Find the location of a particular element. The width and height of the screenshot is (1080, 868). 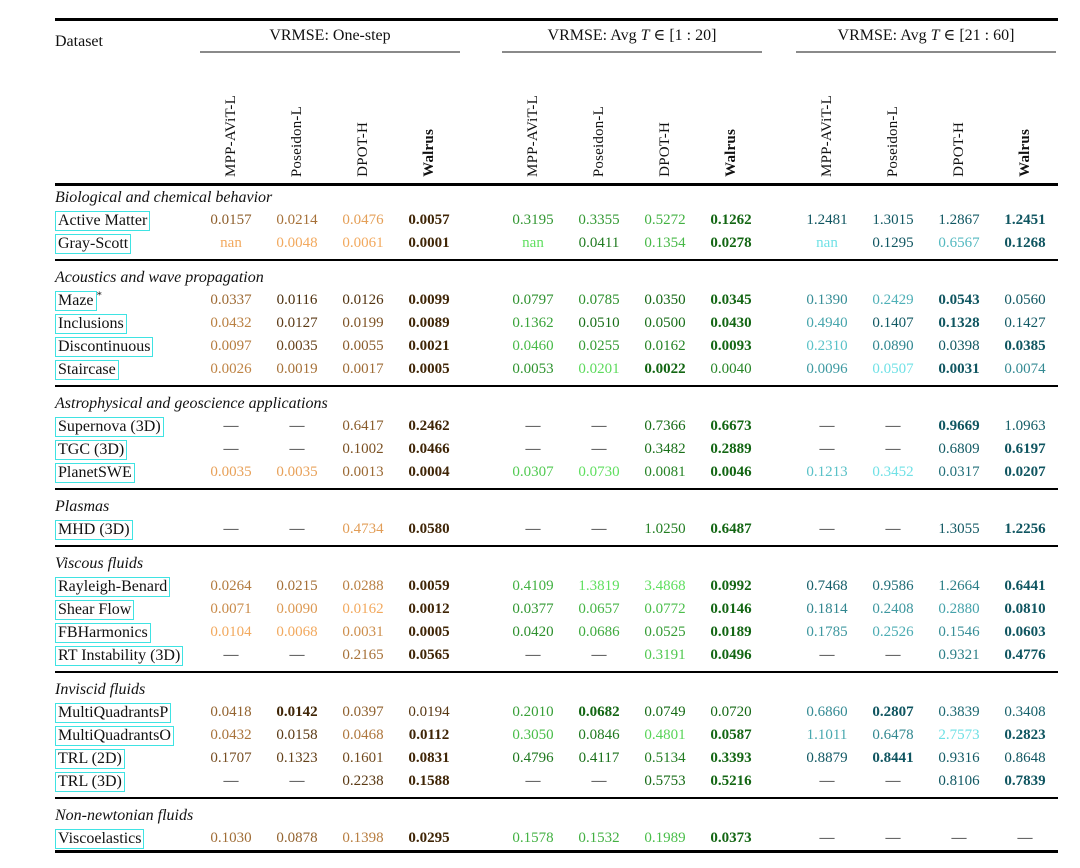

metric-value-cell: 0.2823 is located at coordinates (1025, 735).